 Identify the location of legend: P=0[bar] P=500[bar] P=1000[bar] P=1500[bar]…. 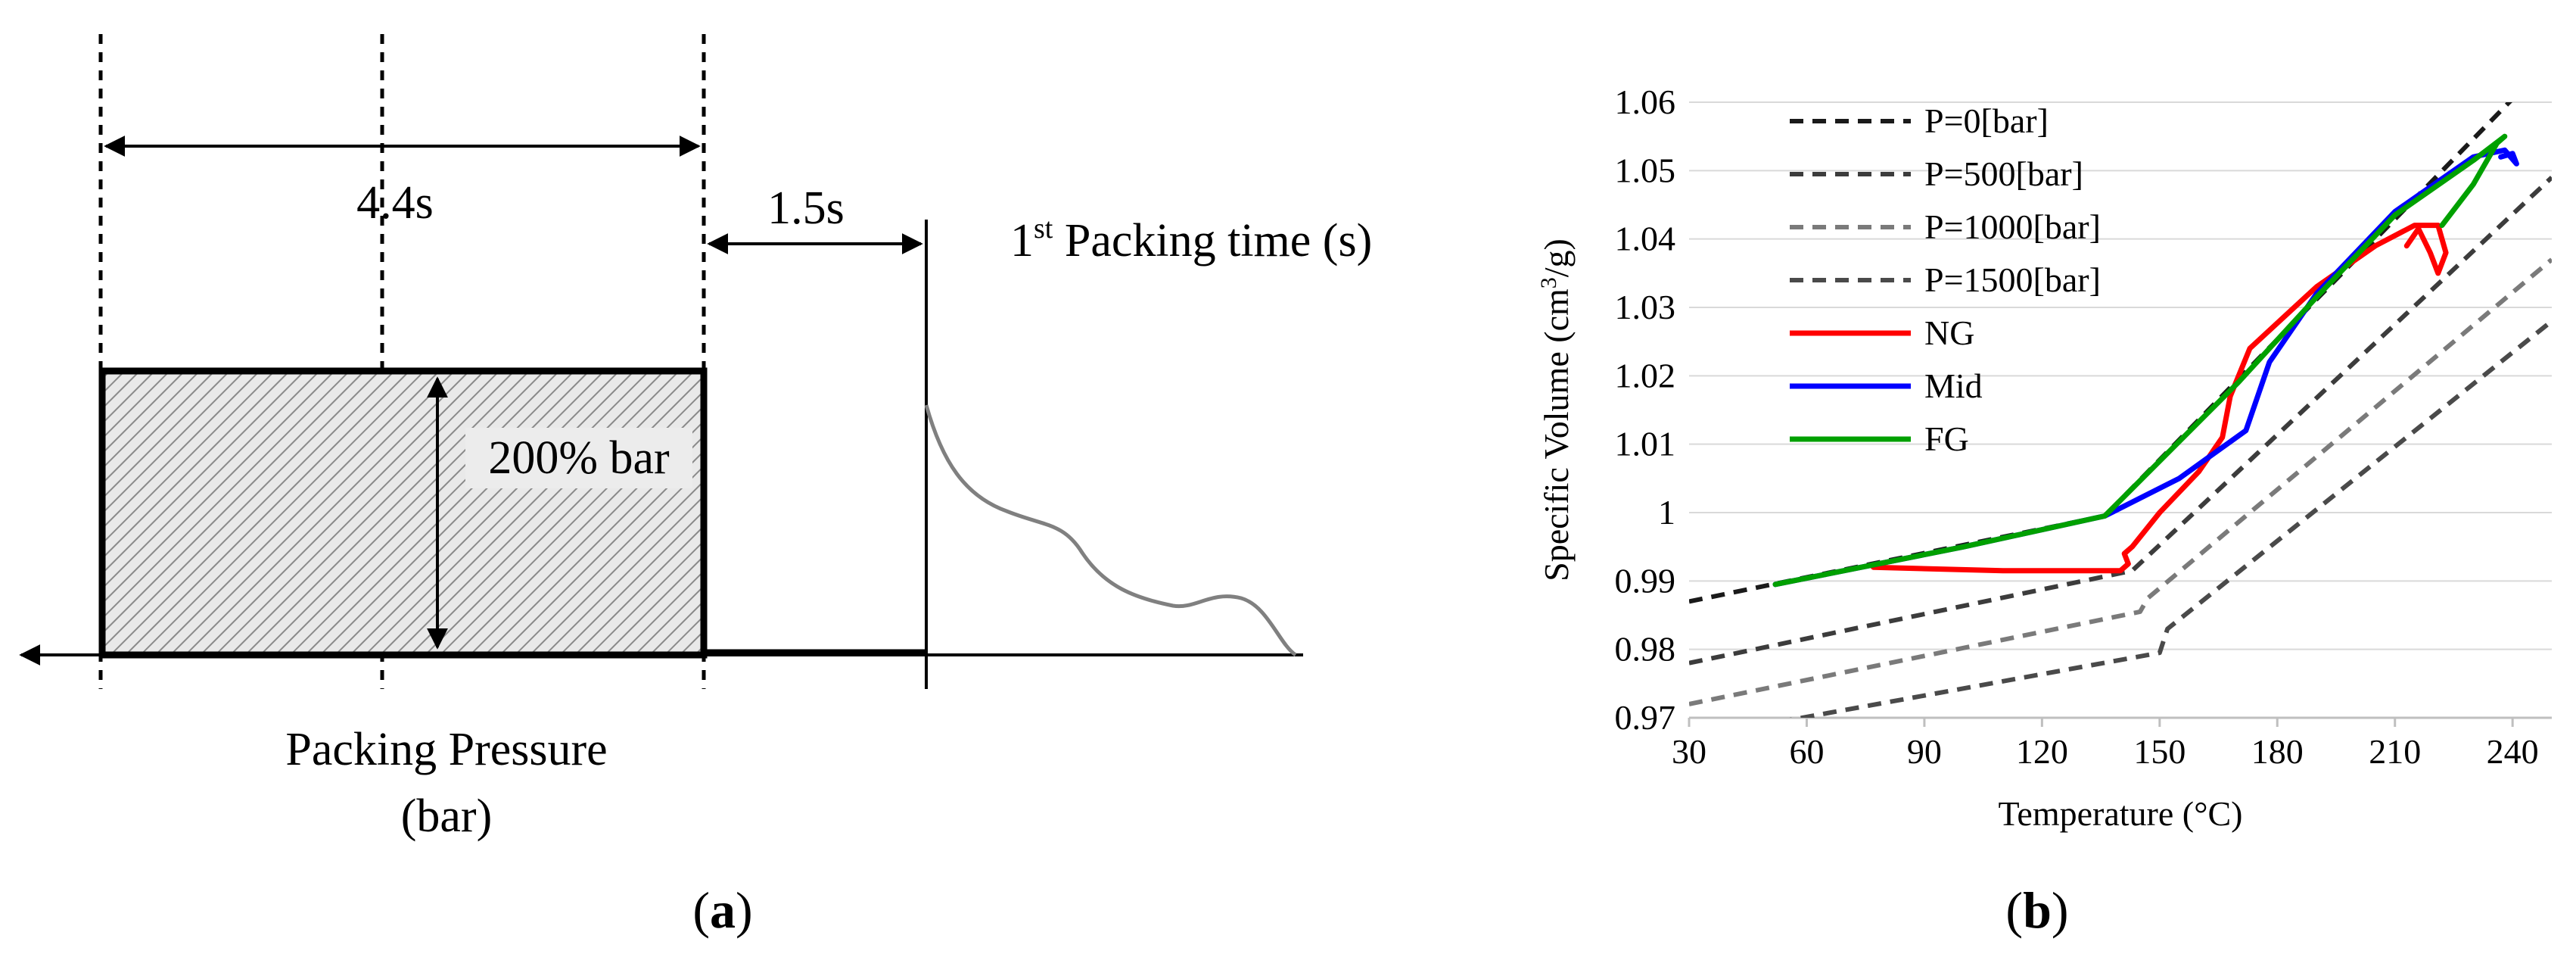
(1946, 279).